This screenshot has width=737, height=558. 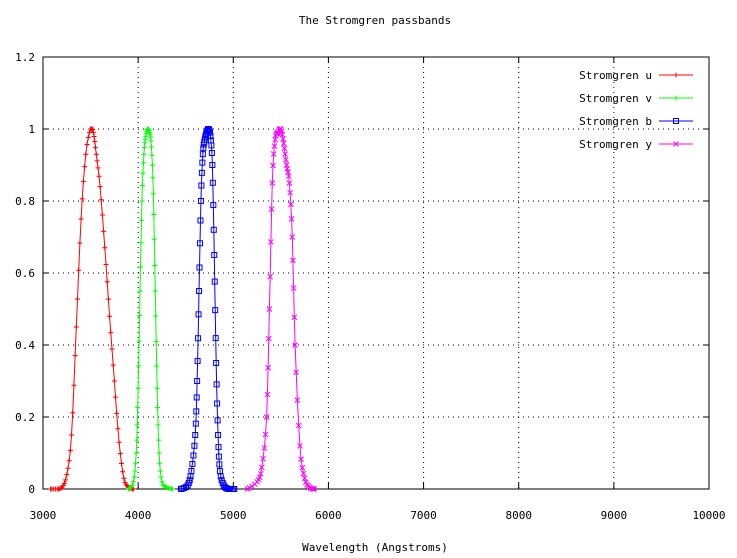 What do you see at coordinates (615, 75) in the screenshot?
I see `legend-label: Stromgren u` at bounding box center [615, 75].